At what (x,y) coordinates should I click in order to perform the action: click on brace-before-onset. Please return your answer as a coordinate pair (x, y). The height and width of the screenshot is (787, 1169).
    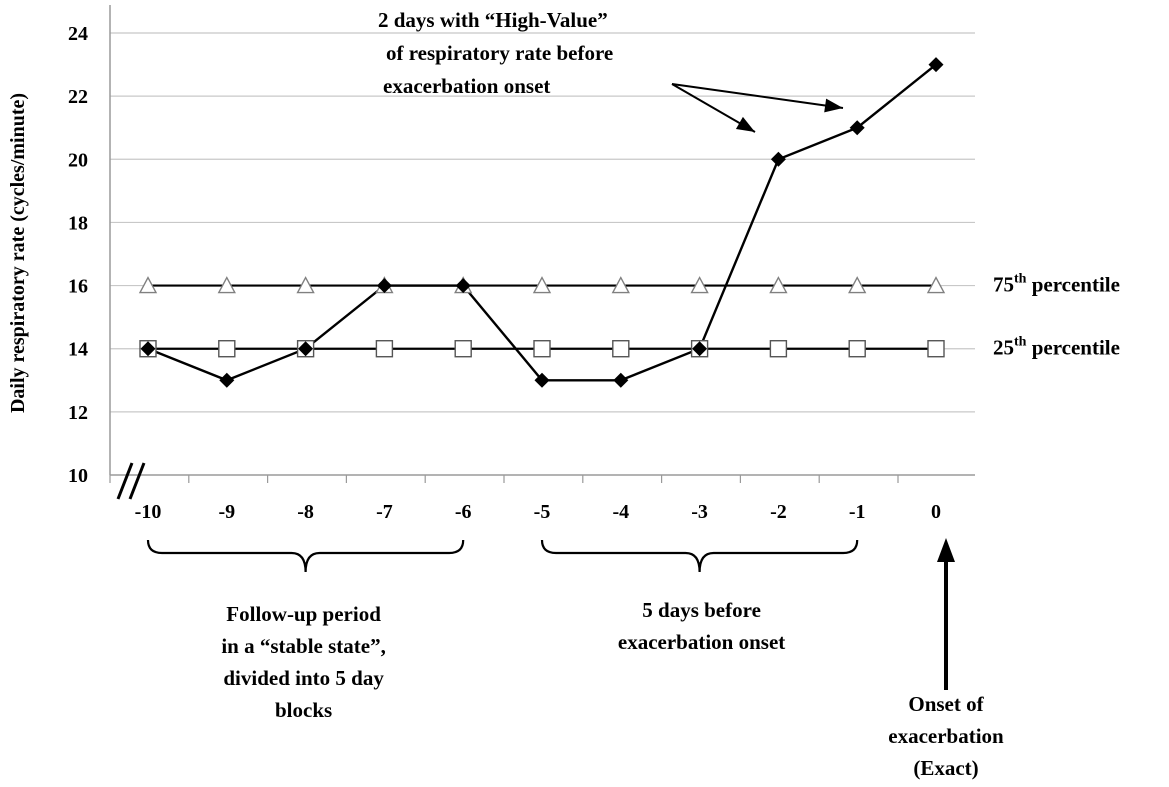
    Looking at the image, I should click on (699, 556).